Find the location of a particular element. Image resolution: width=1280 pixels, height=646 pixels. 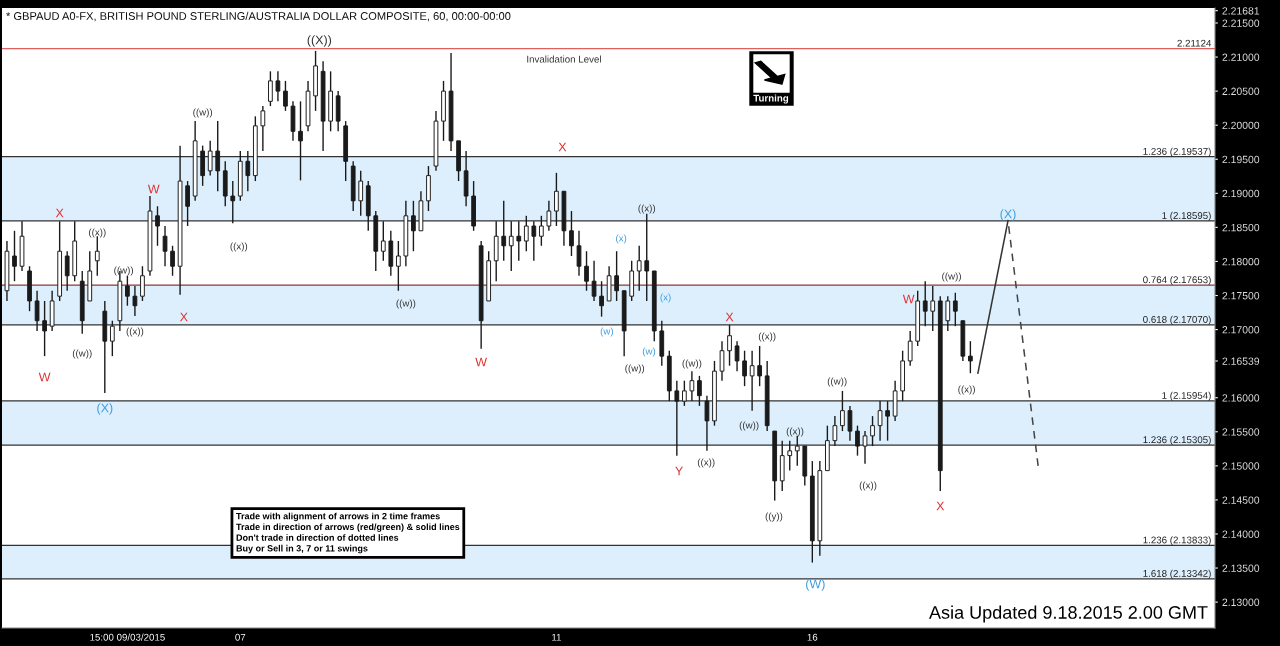

y-tick-label: 2.13000 is located at coordinates (1241, 602).